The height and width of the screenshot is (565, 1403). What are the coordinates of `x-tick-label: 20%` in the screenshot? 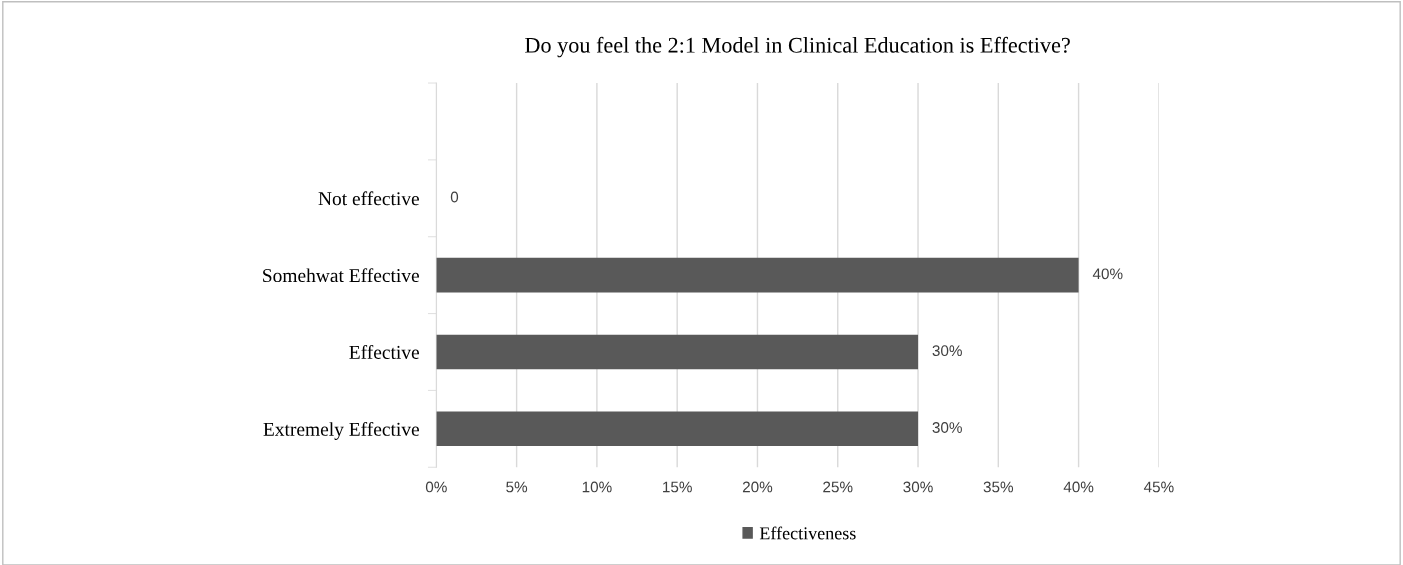 It's located at (757, 487).